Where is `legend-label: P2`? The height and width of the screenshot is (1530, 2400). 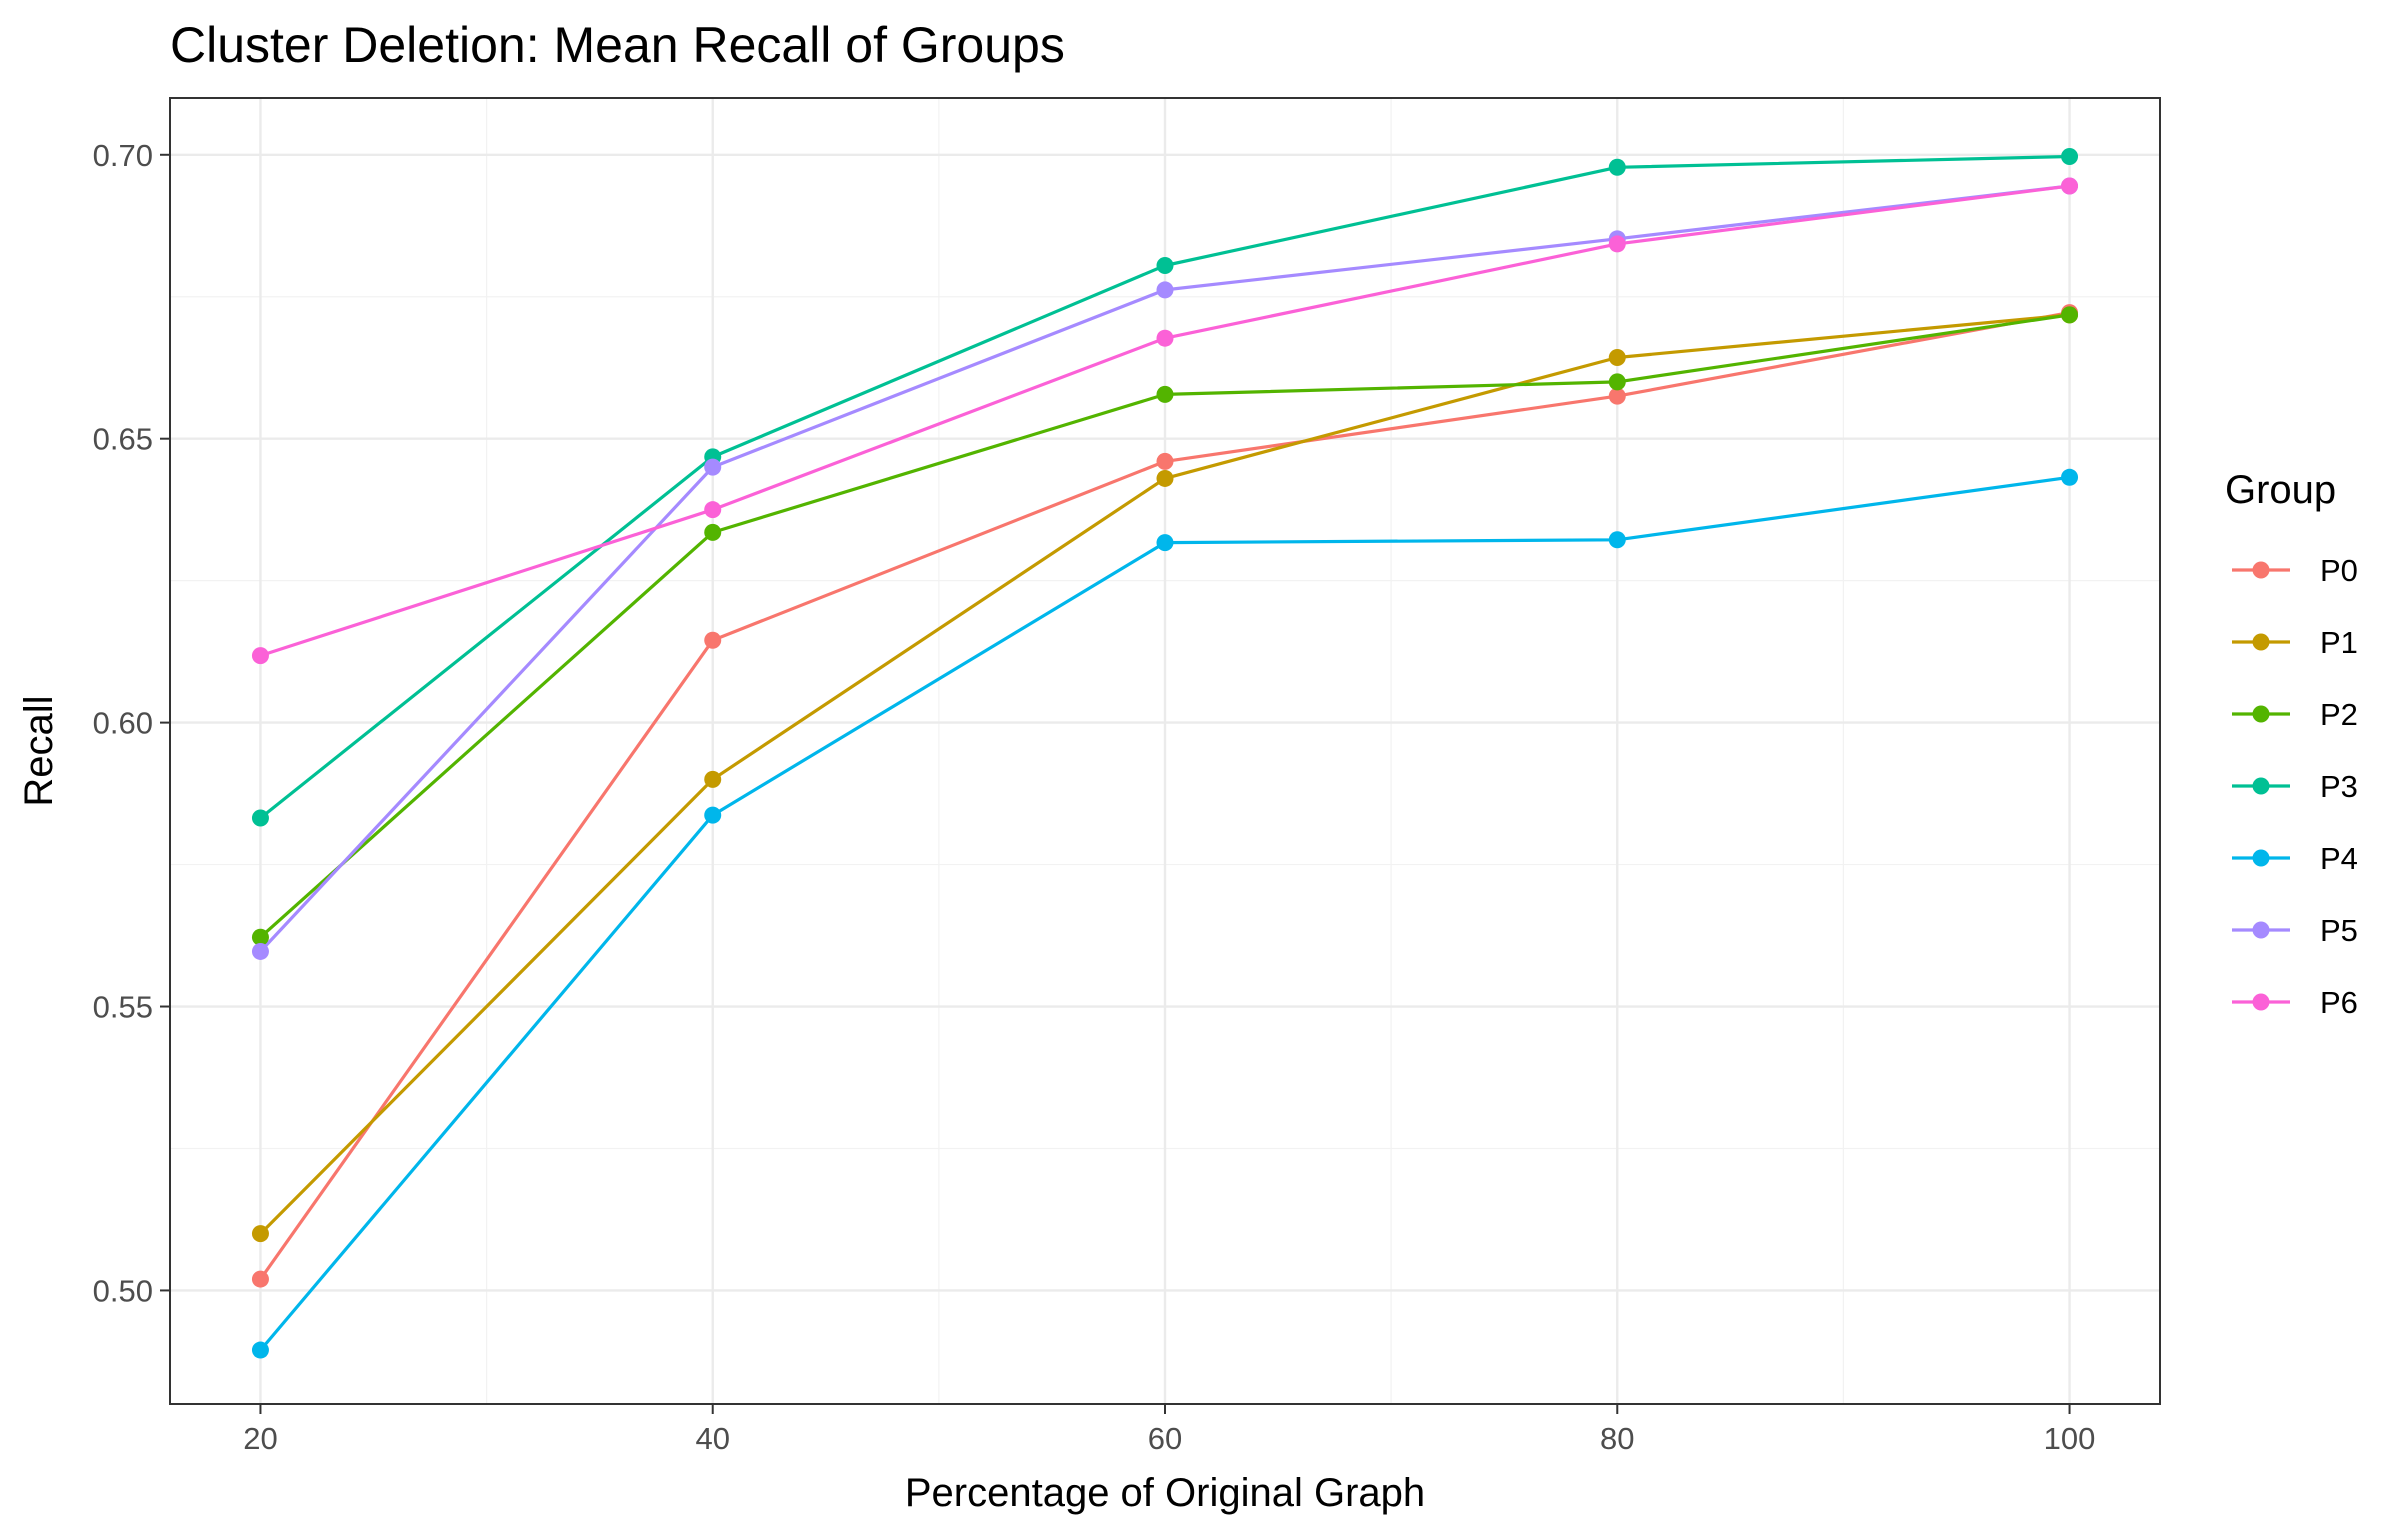 legend-label: P2 is located at coordinates (2339, 714).